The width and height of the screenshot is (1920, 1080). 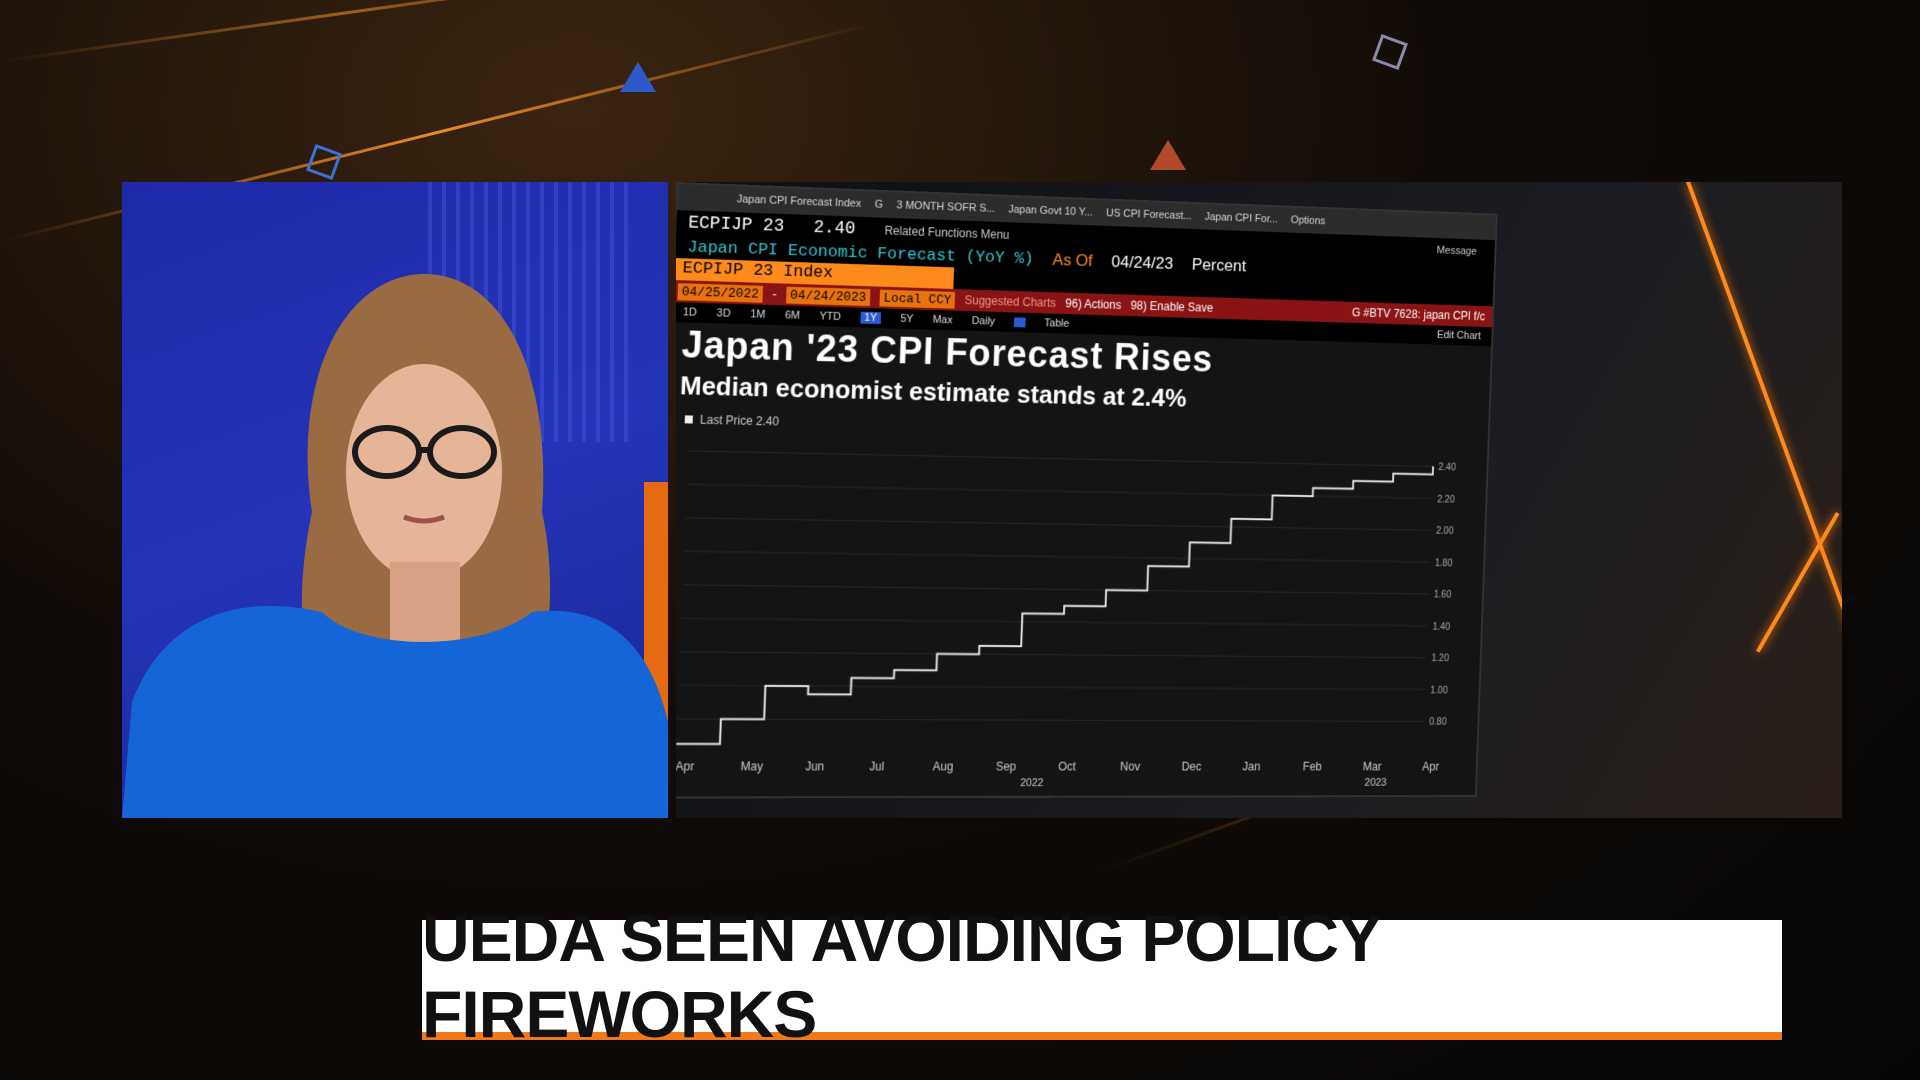 What do you see at coordinates (758, 314) in the screenshot?
I see `period-1m: 1M` at bounding box center [758, 314].